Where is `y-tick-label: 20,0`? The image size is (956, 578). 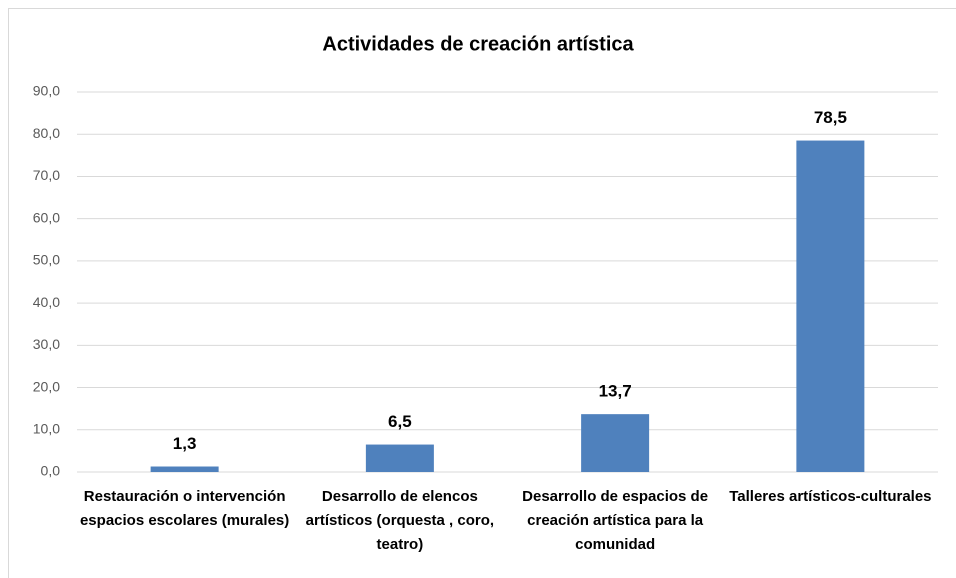 y-tick-label: 20,0 is located at coordinates (46, 386).